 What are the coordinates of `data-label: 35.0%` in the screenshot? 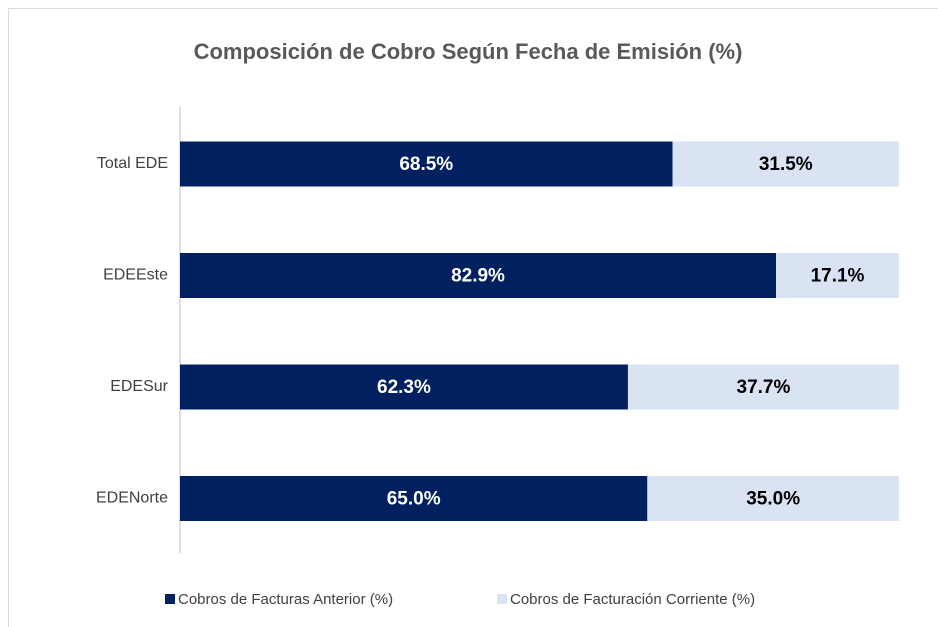 It's located at (773, 499).